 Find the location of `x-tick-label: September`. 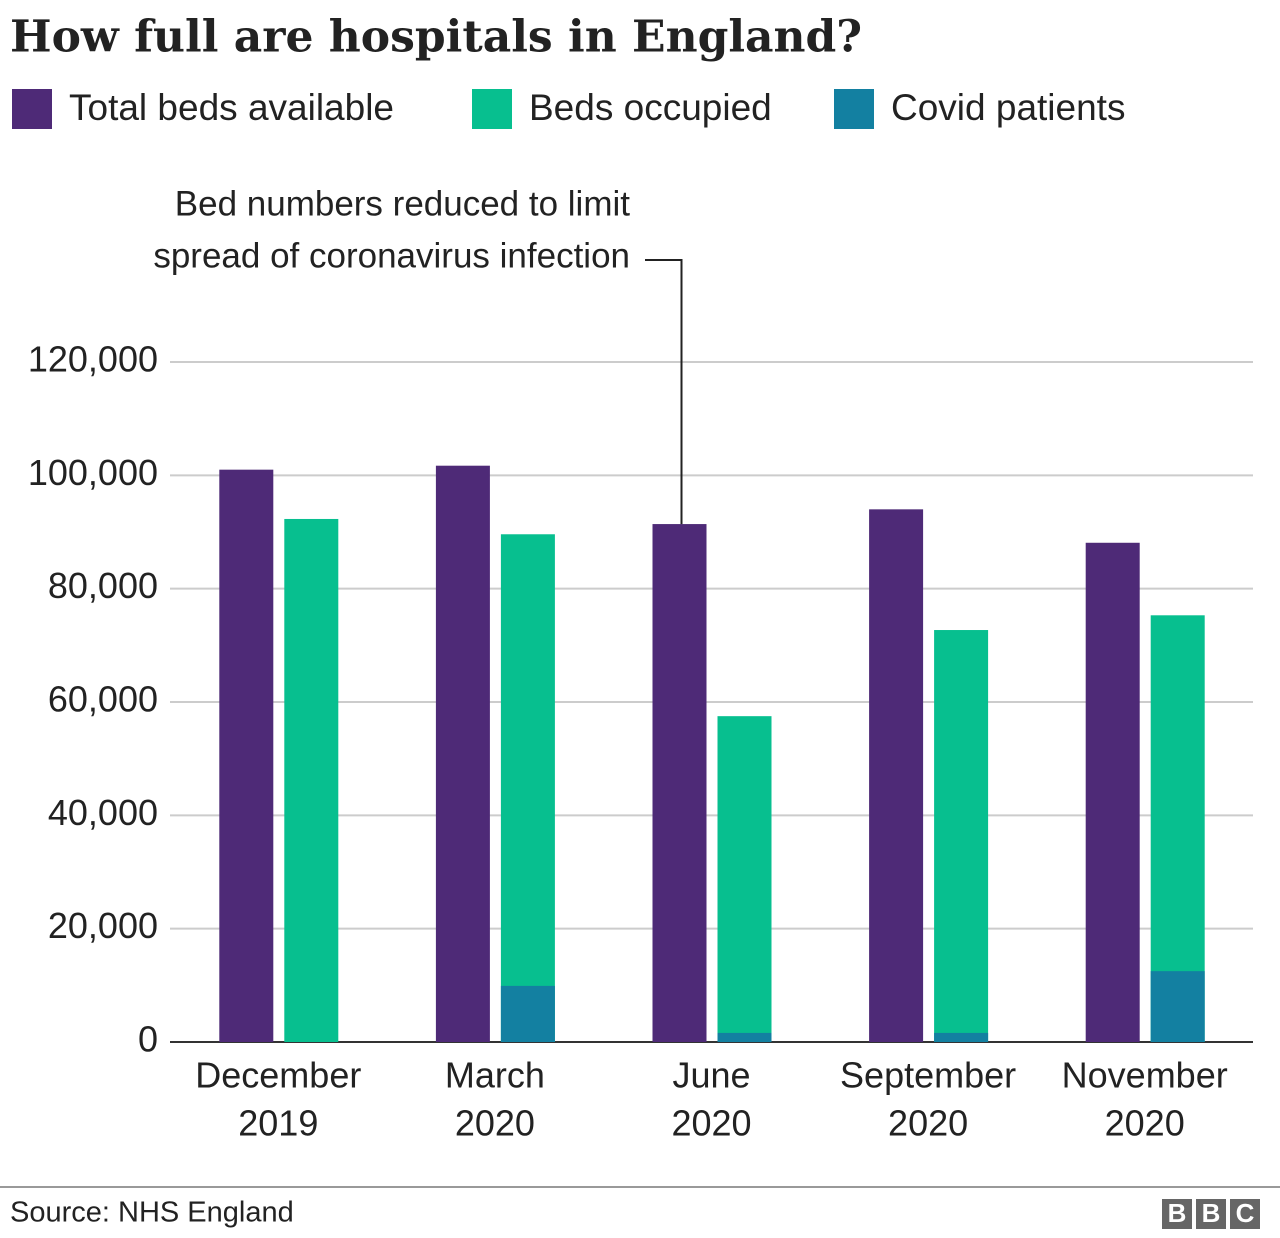

x-tick-label: September is located at coordinates (928, 1075).